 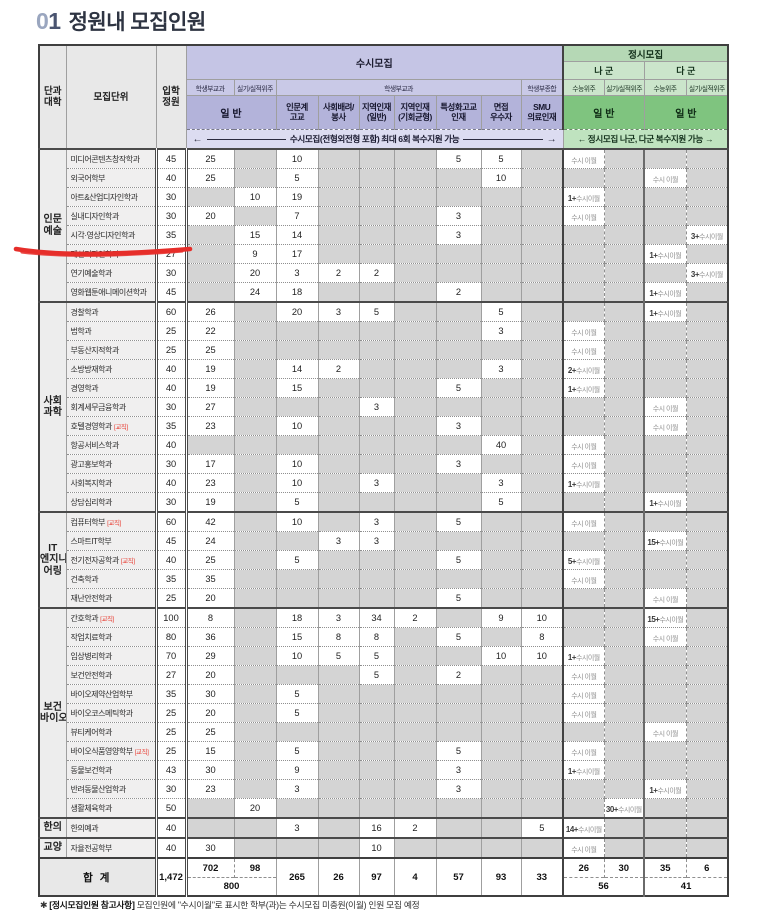 I want to click on value-cell: 20, so click(x=296, y=311).